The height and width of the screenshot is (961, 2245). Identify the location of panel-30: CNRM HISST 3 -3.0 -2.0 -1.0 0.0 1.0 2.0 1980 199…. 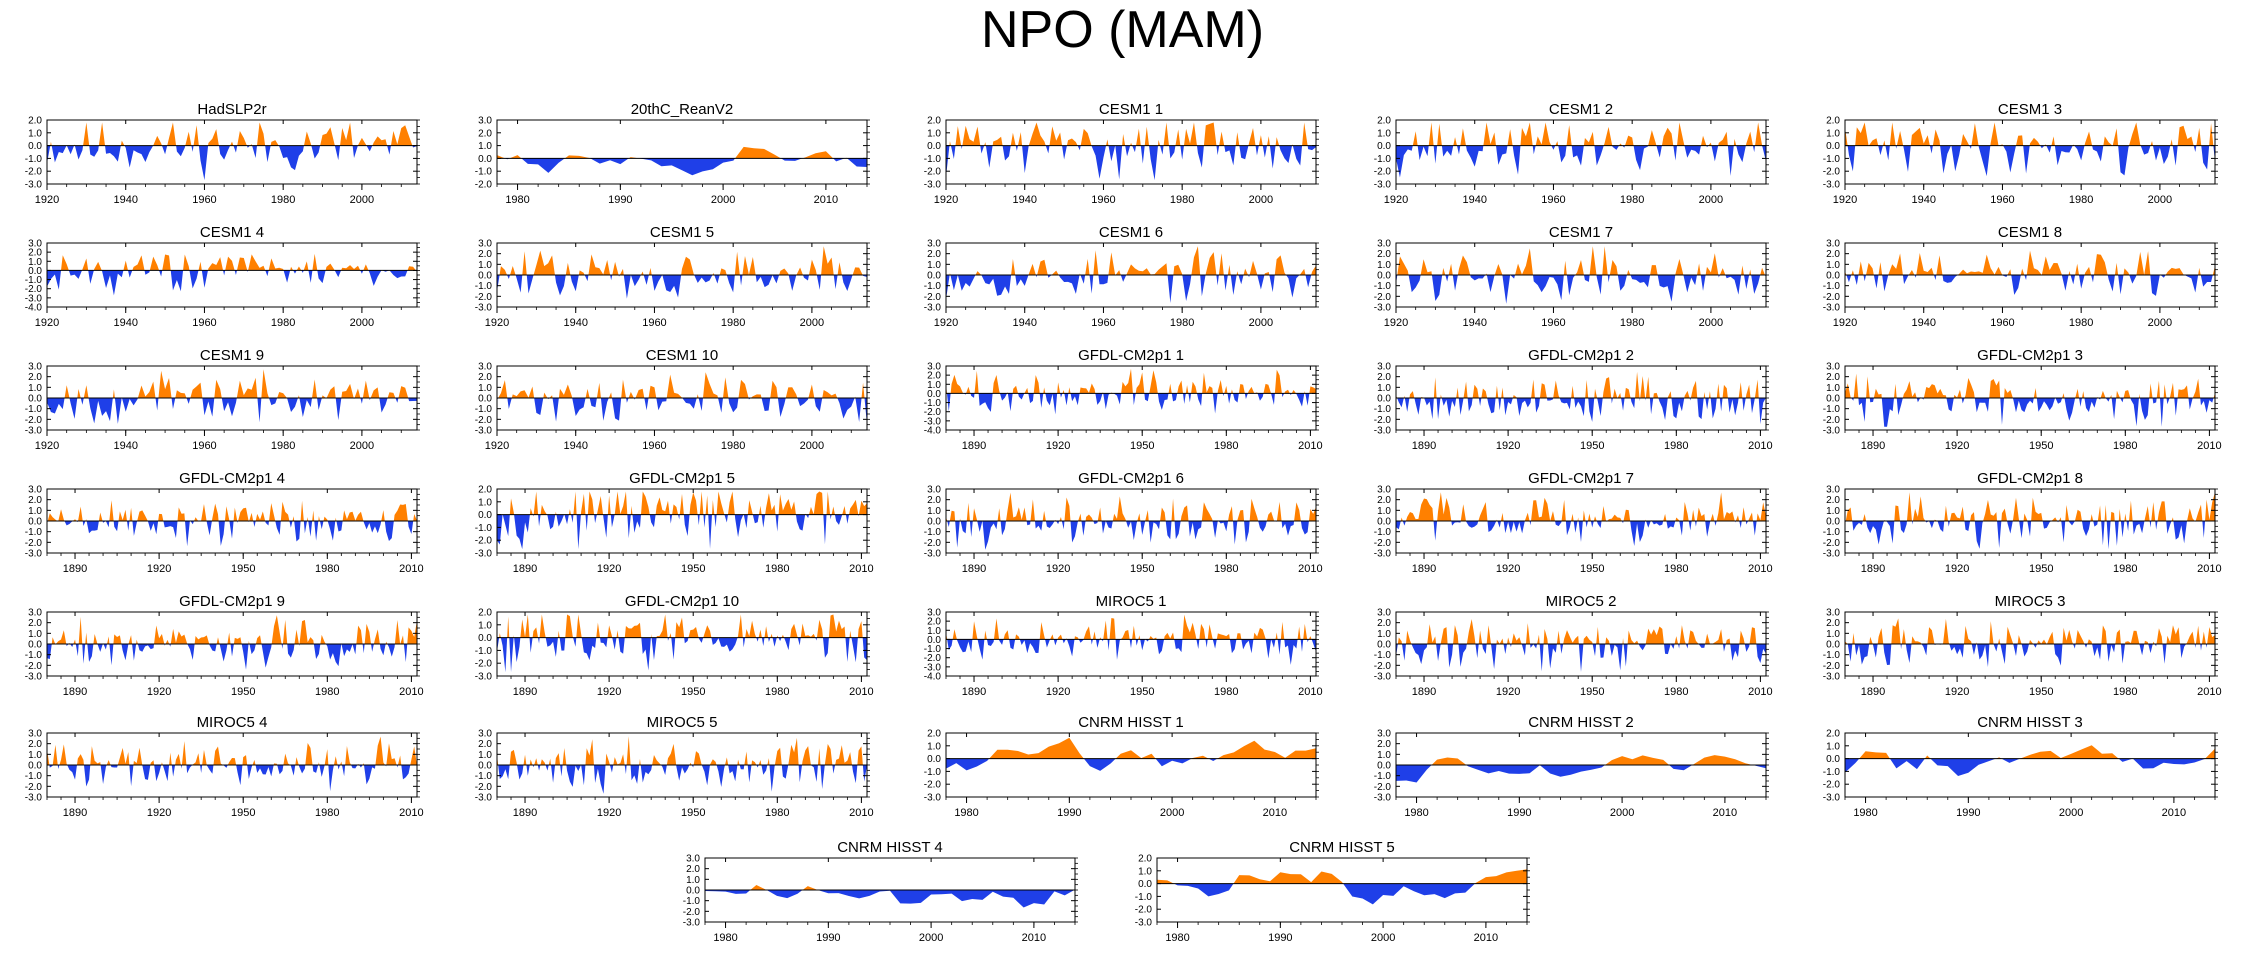
(2010, 773).